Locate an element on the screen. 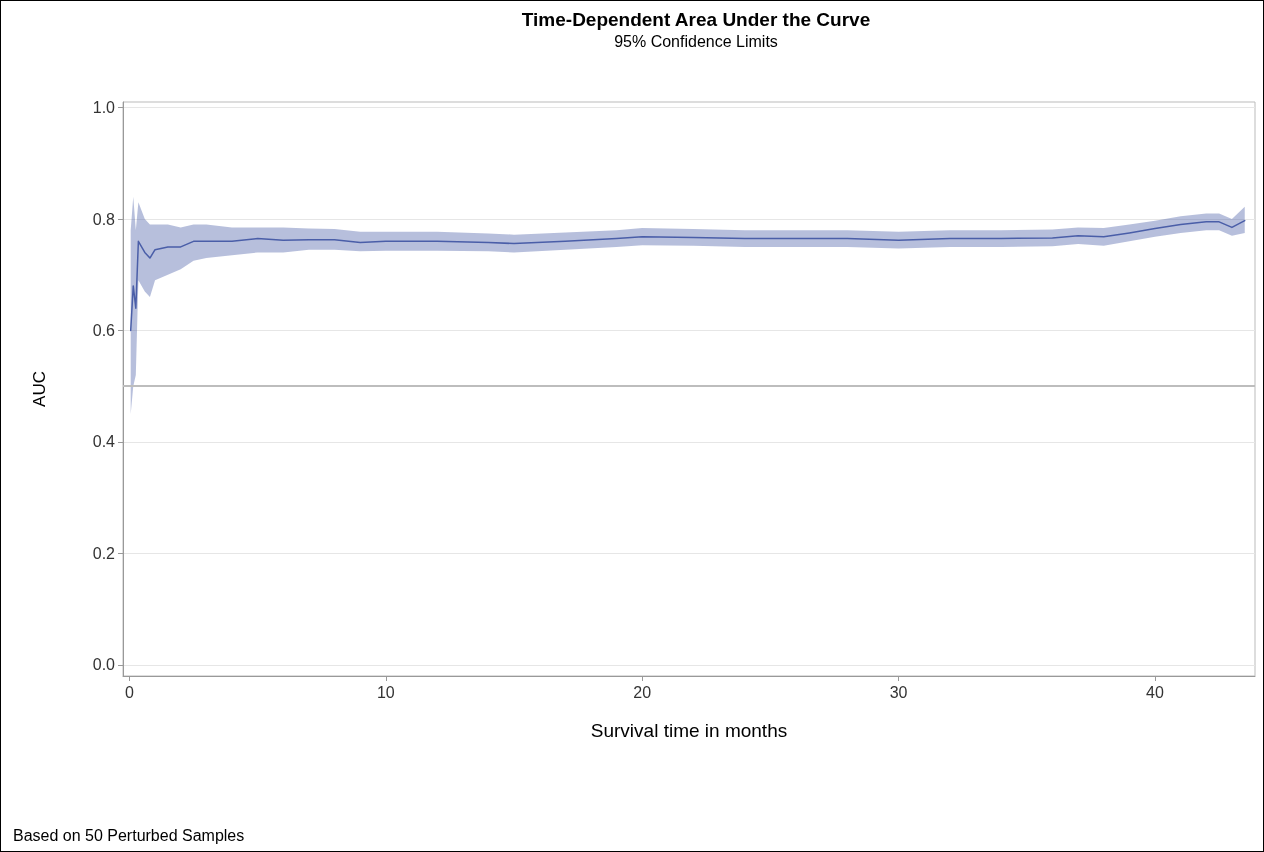 The height and width of the screenshot is (852, 1264). chart-title: Time-Dependent Area Under the Curve is located at coordinates (696, 19).